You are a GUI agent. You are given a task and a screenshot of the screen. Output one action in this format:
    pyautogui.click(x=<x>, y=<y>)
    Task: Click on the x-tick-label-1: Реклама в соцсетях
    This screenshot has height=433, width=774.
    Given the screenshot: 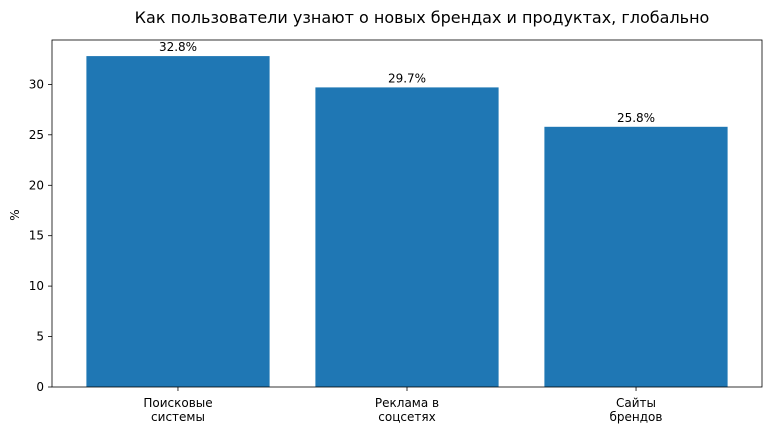 What is the action you would take?
    pyautogui.click(x=407, y=410)
    